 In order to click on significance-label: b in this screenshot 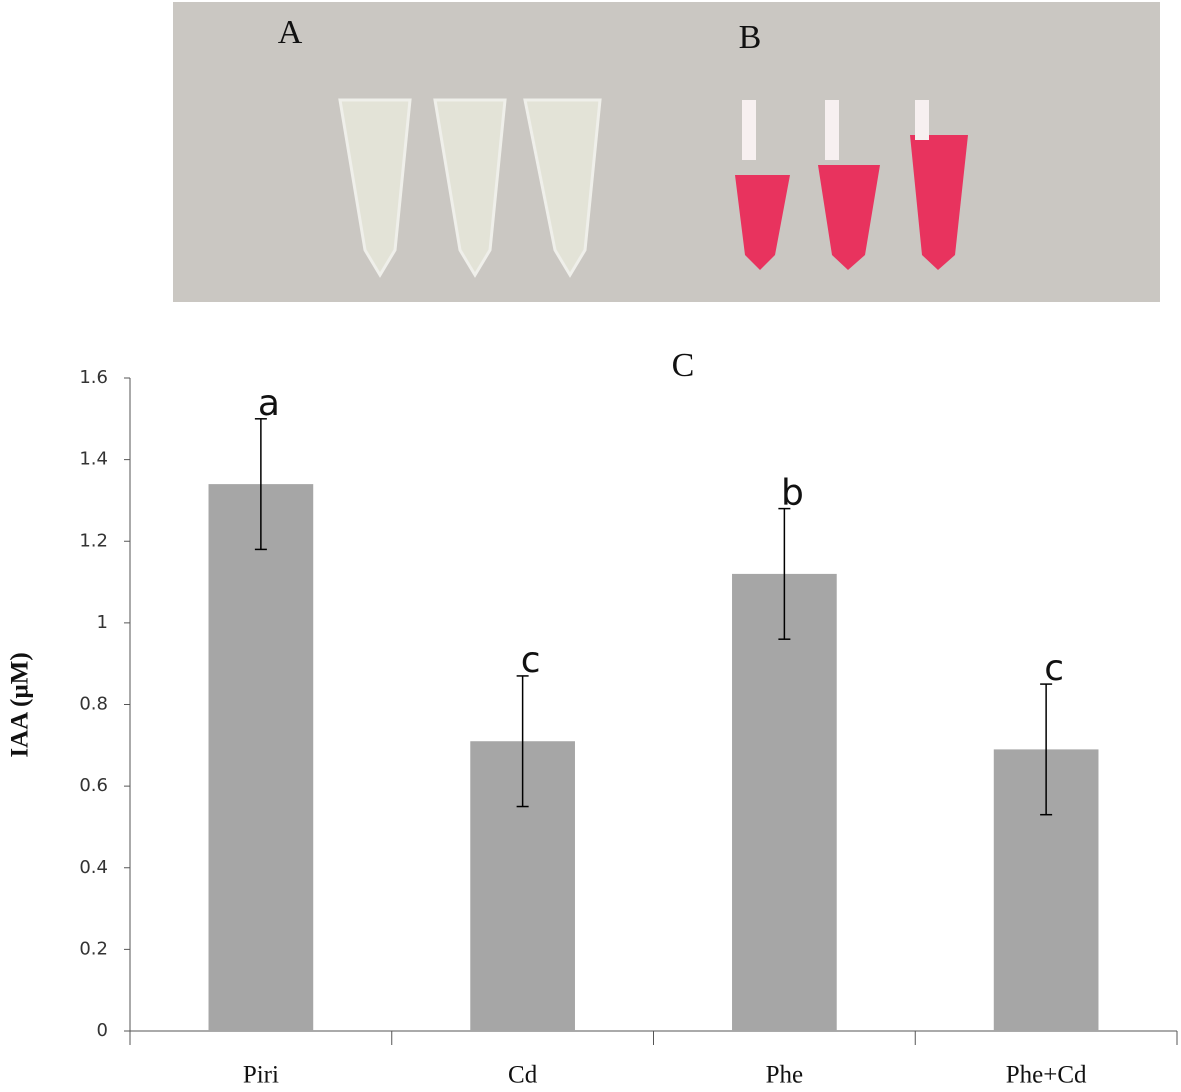, I will do `click(792, 493)`.